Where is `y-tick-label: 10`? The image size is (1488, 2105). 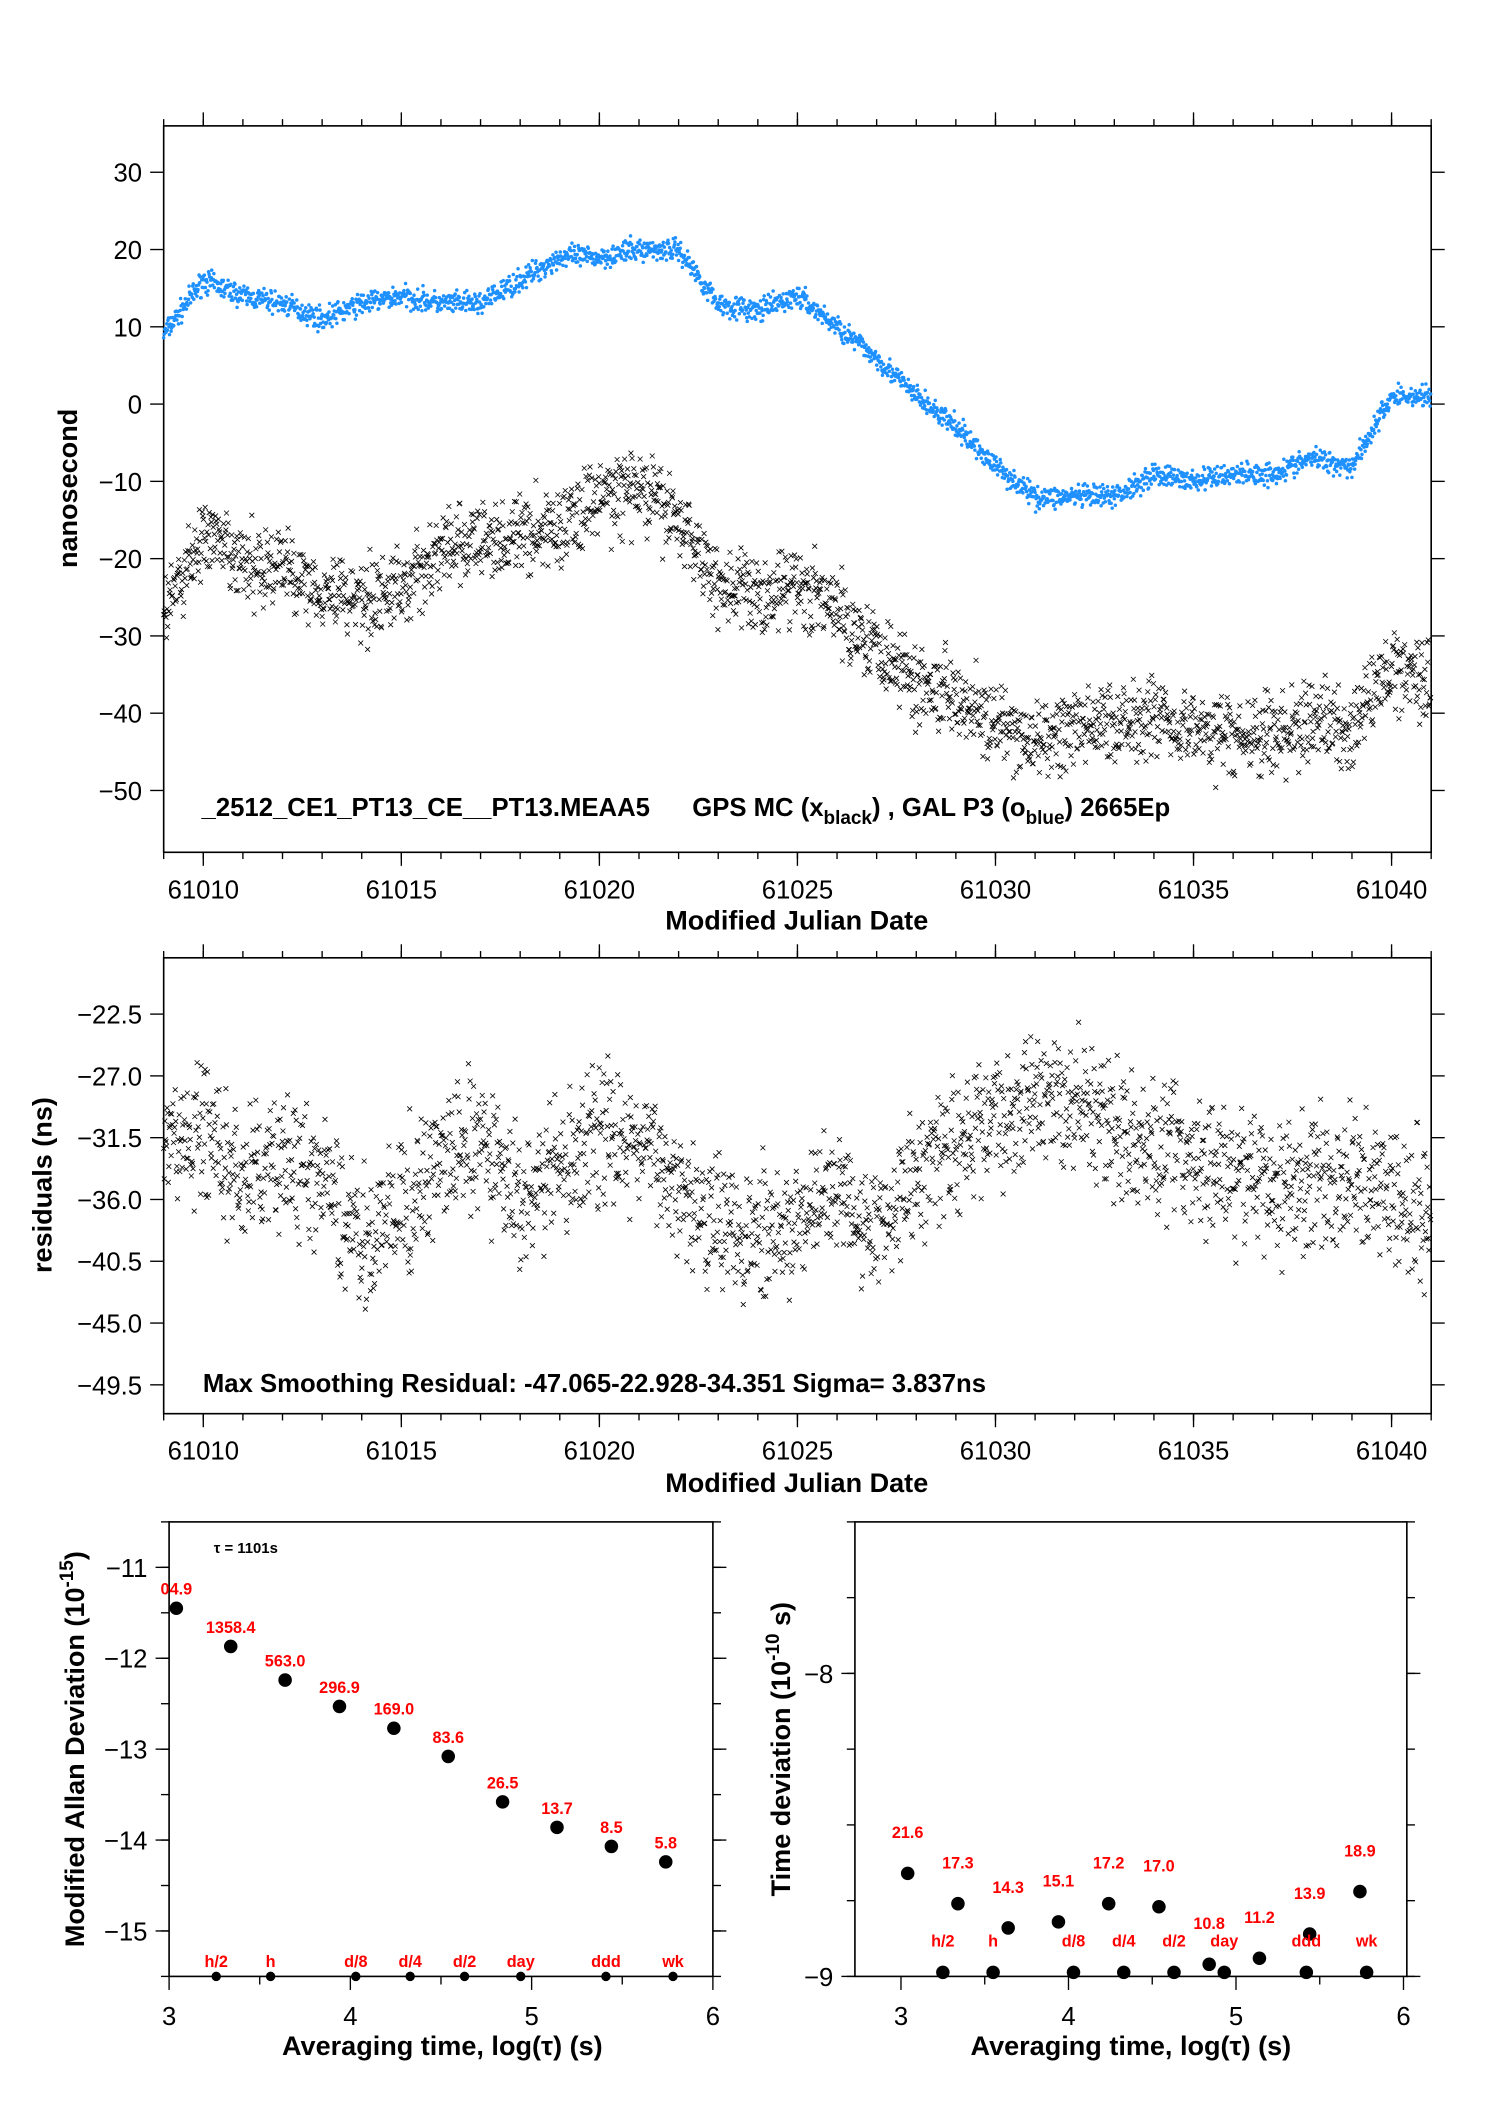
y-tick-label: 10 is located at coordinates (127, 328).